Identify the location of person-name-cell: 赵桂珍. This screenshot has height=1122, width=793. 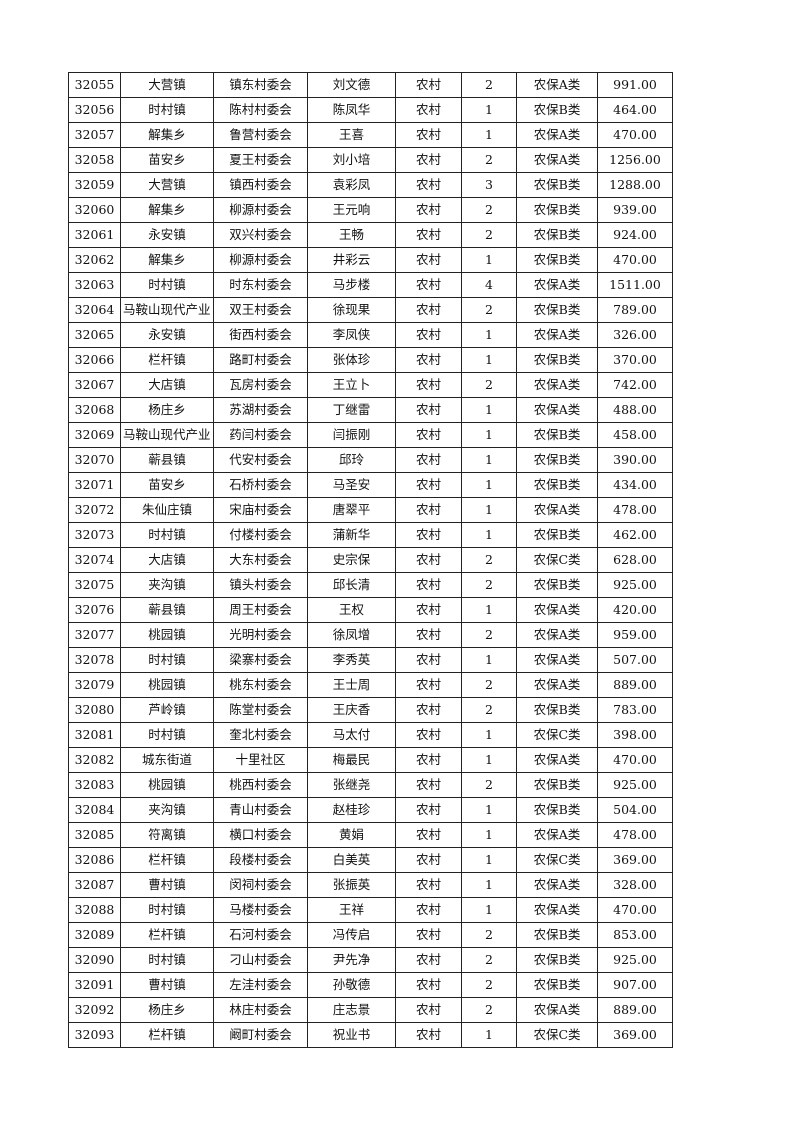
(351, 810).